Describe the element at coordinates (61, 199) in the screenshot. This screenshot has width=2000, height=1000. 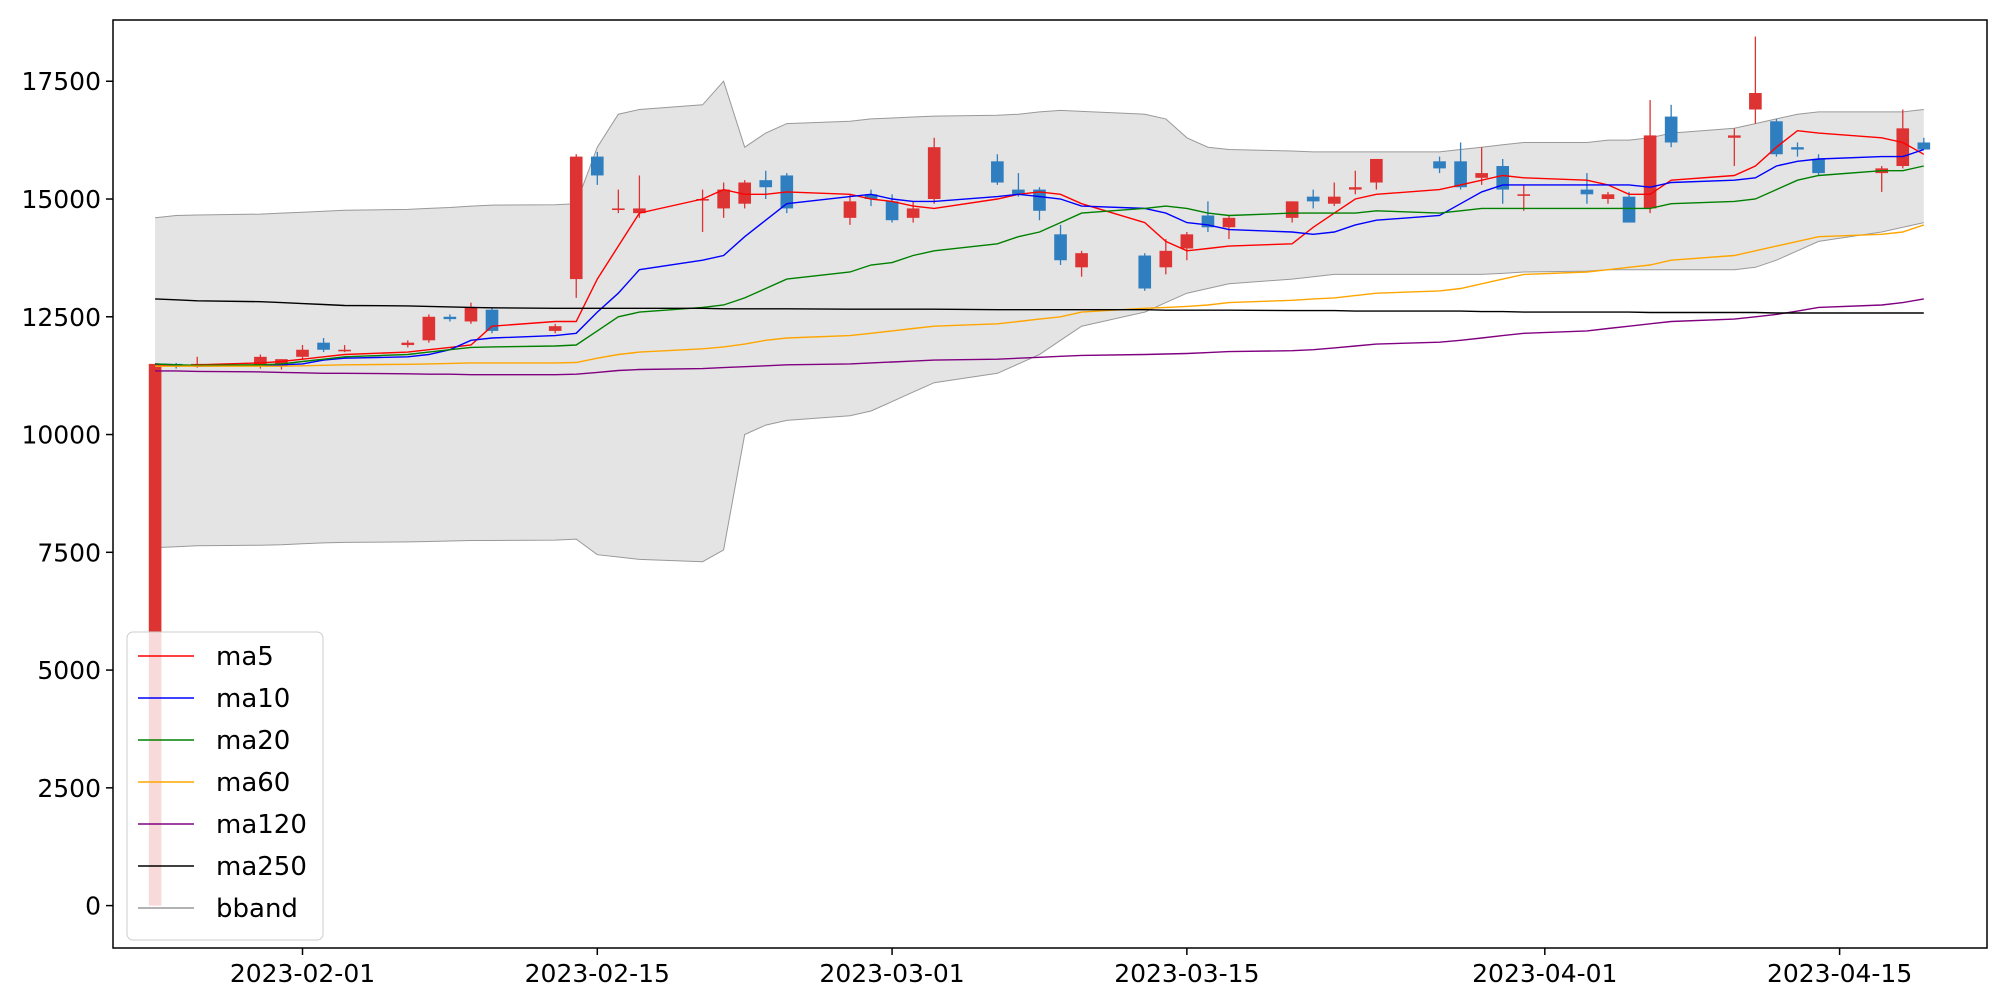
I see `y-tick-label: 15000` at that location.